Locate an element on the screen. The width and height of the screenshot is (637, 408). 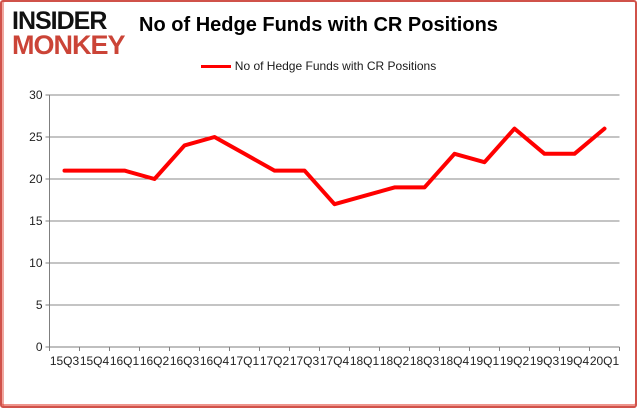
x-tick-label: 17Q2 is located at coordinates (275, 361).